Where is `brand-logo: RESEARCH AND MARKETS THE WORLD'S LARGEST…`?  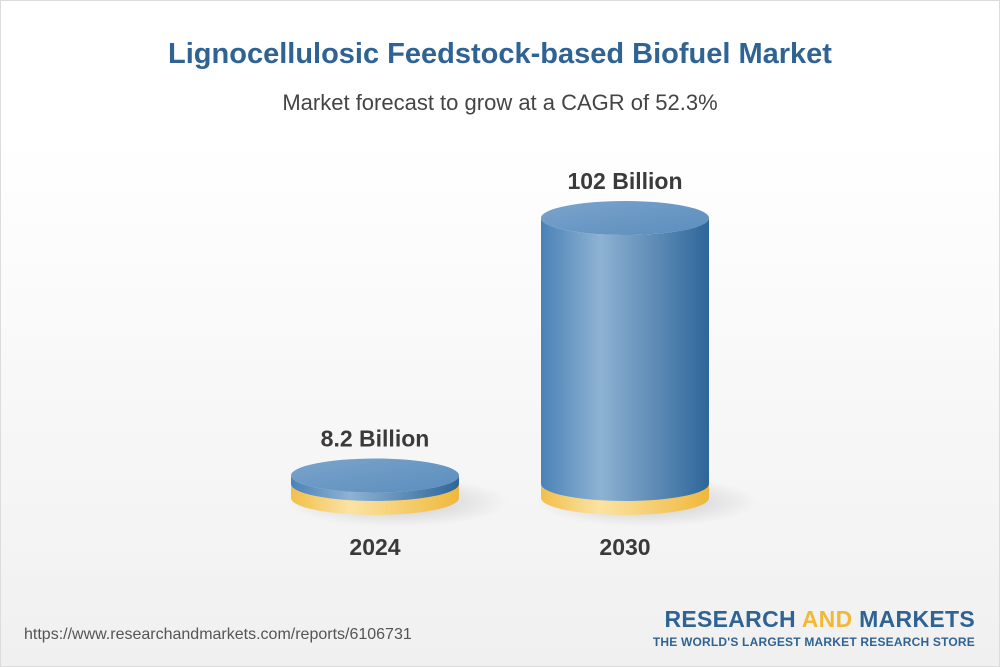
brand-logo: RESEARCH AND MARKETS THE WORLD'S LARGEST… is located at coordinates (814, 627).